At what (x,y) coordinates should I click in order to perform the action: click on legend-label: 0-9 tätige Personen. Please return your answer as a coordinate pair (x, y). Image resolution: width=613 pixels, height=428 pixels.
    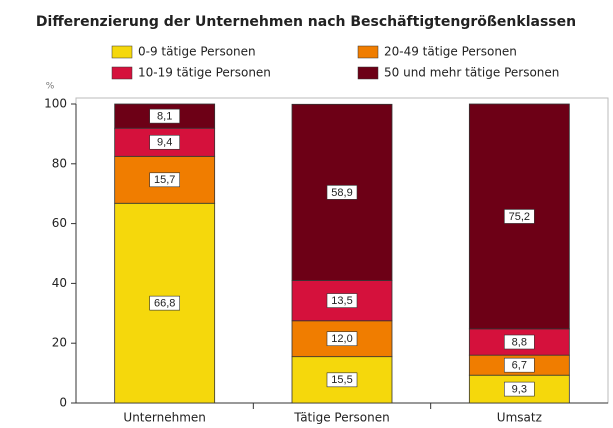
    Looking at the image, I should click on (197, 52).